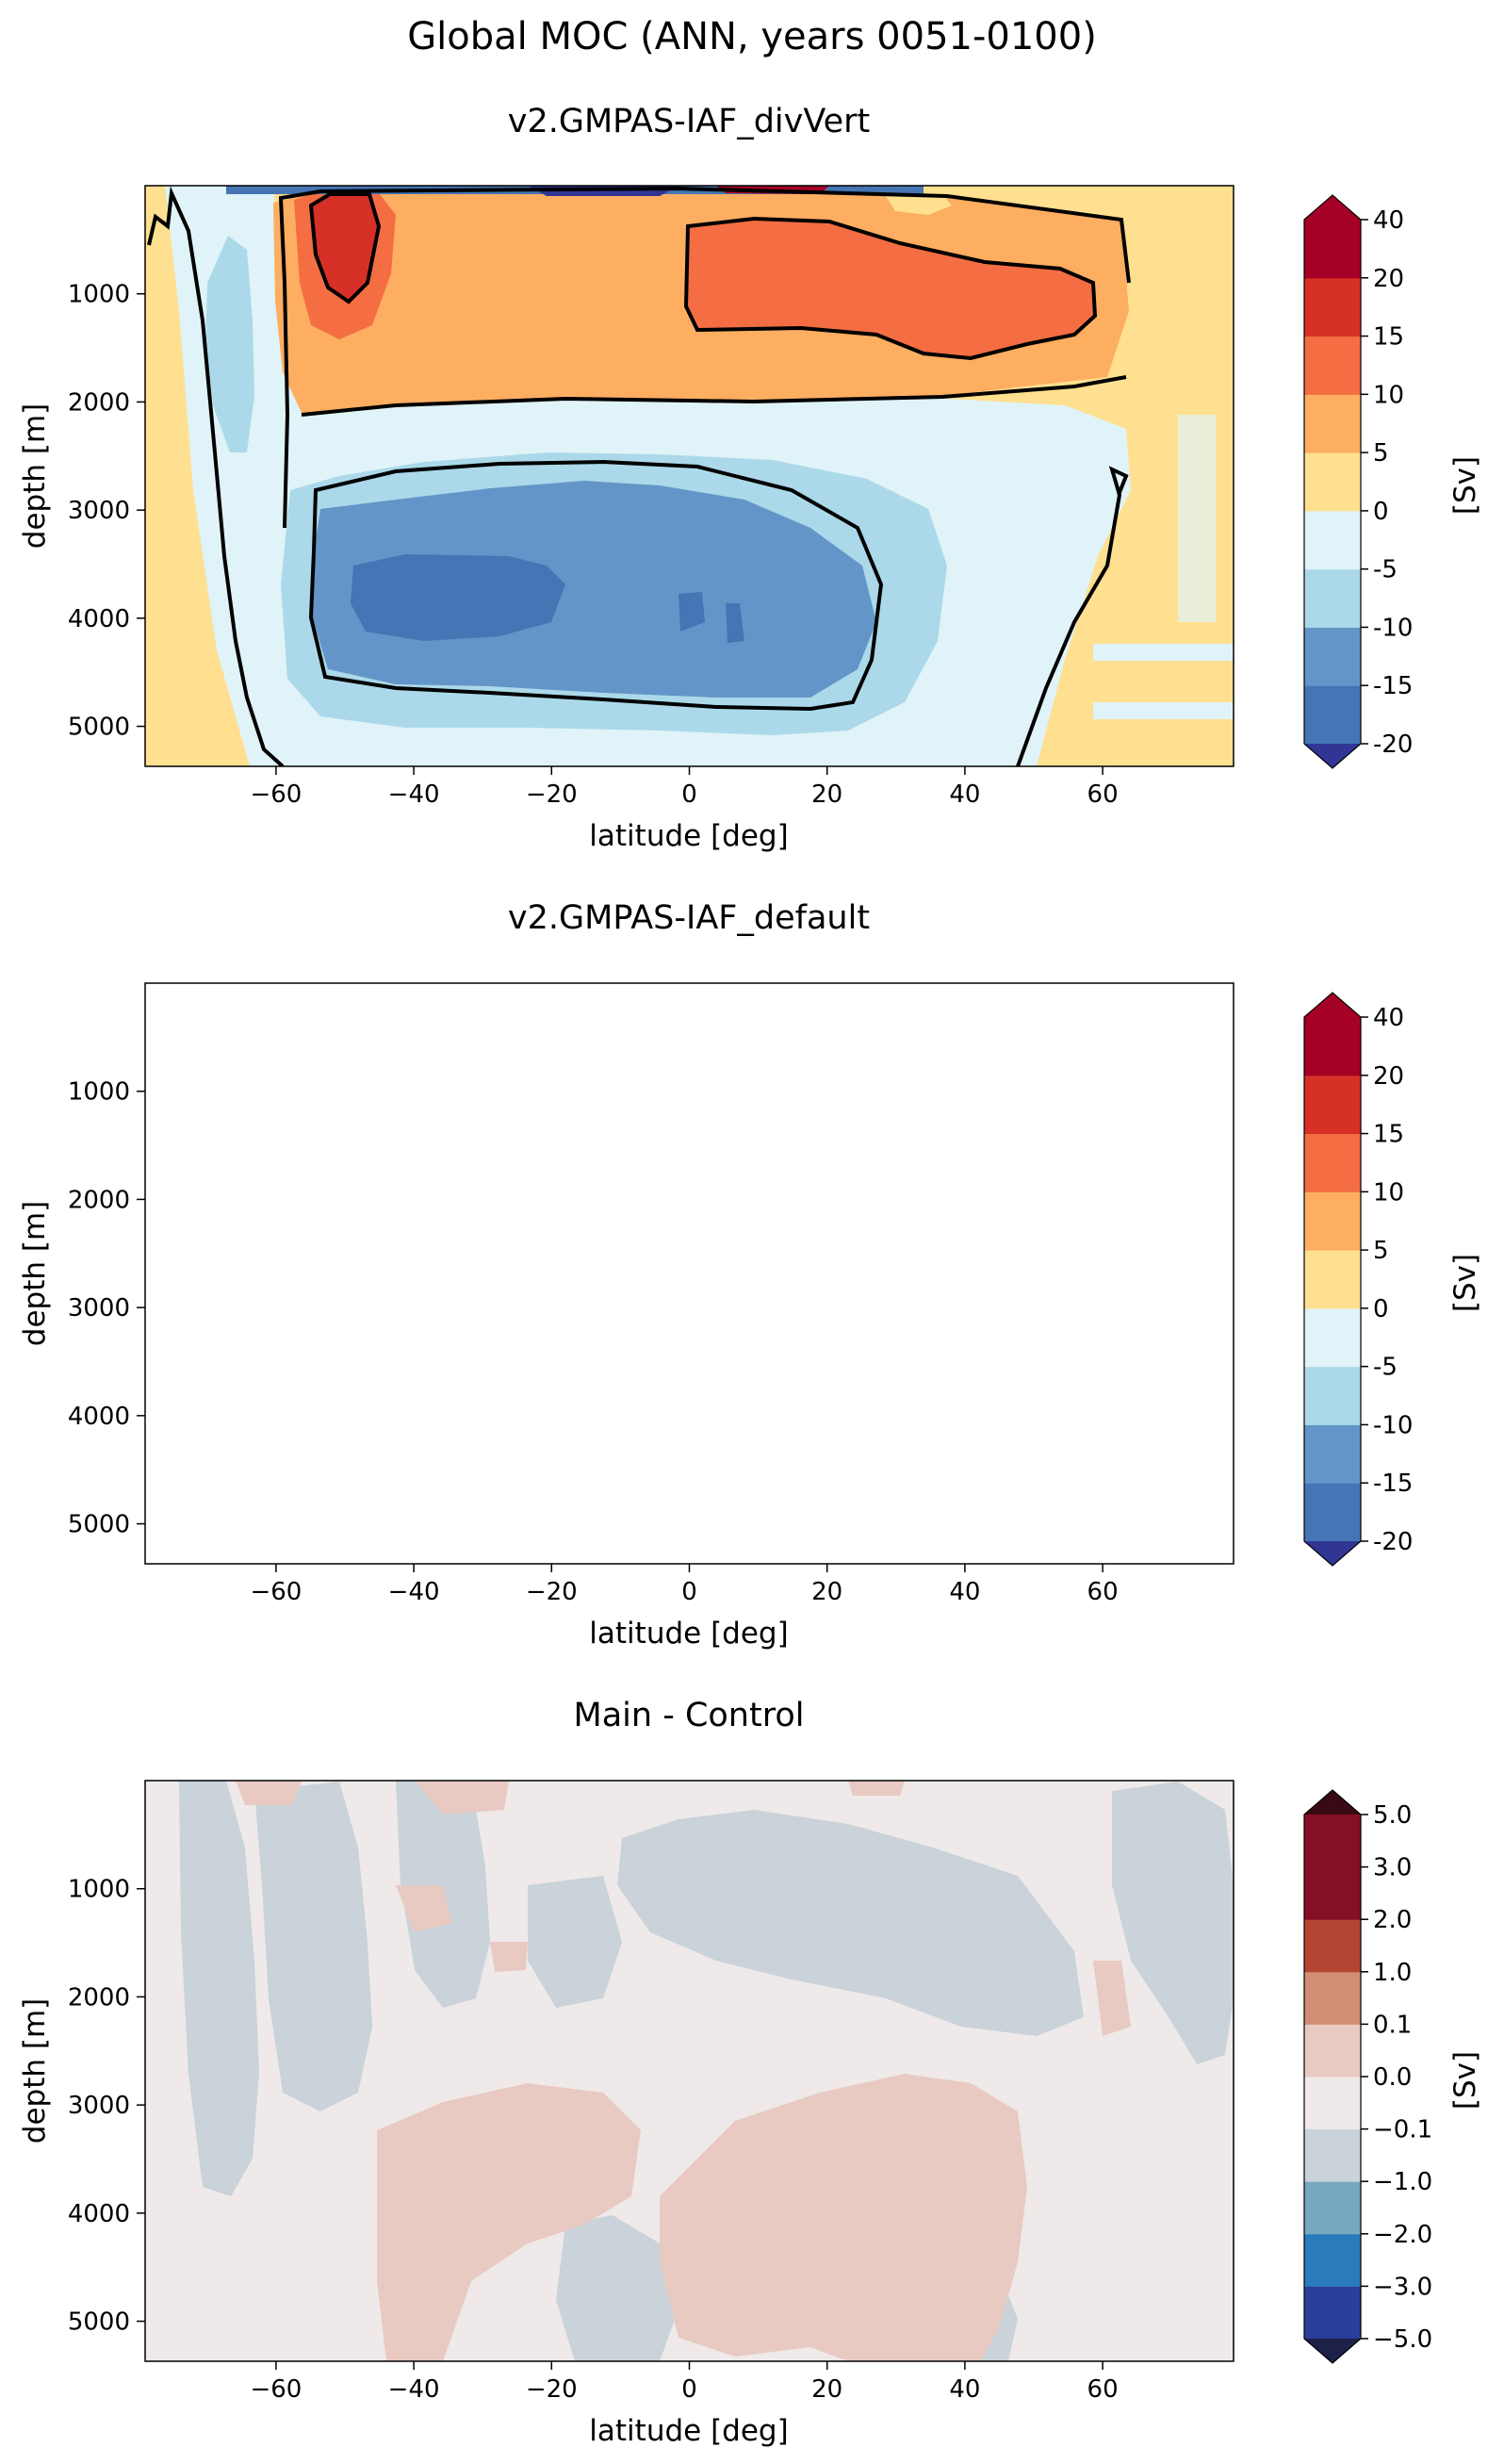  Describe the element at coordinates (826, 794) in the screenshot. I see `x-tick-label: 20` at that location.